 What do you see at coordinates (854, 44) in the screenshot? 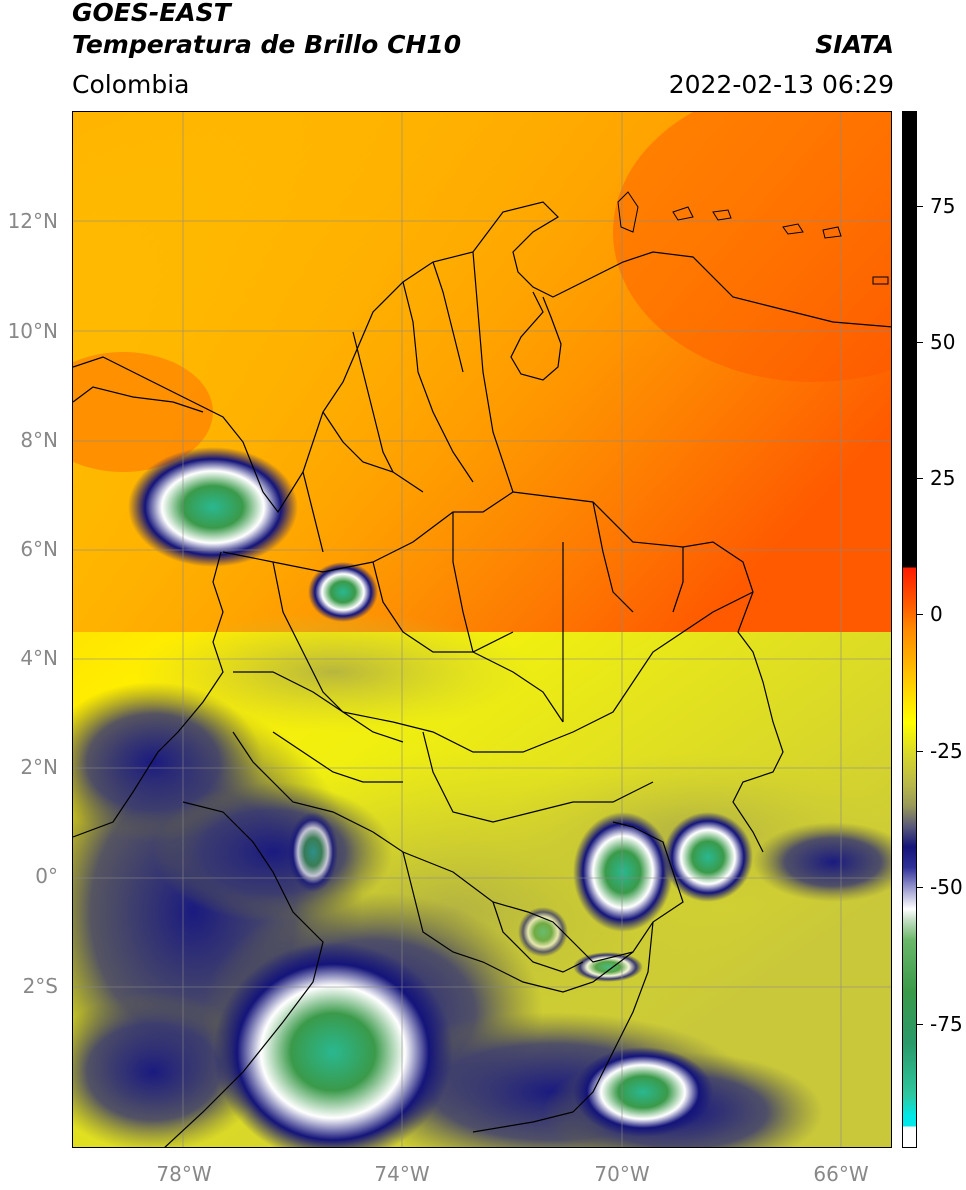
I see `brand-label: SIATA` at bounding box center [854, 44].